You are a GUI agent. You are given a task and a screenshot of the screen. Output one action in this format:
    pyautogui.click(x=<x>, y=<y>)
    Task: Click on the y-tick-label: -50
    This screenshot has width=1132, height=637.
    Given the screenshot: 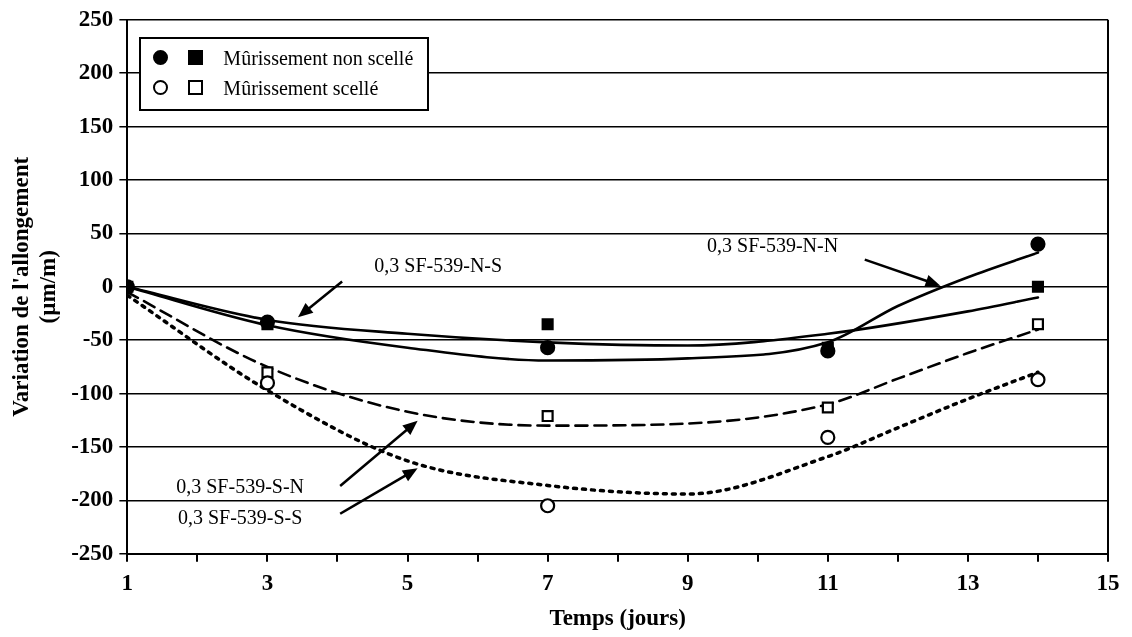 What is the action you would take?
    pyautogui.click(x=98, y=339)
    